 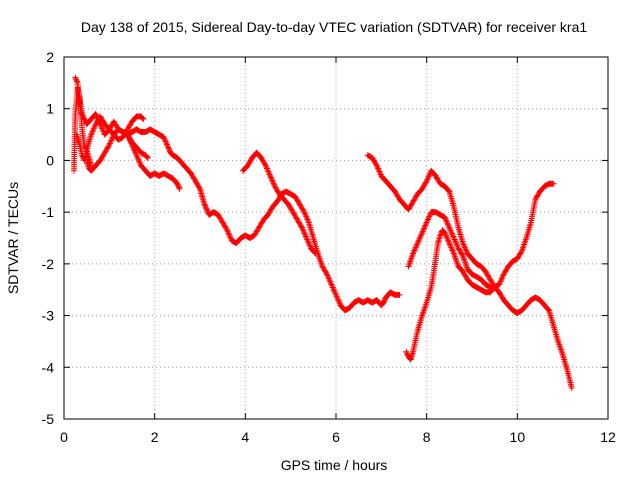 I want to click on x-tick-label: 12, so click(x=608, y=437).